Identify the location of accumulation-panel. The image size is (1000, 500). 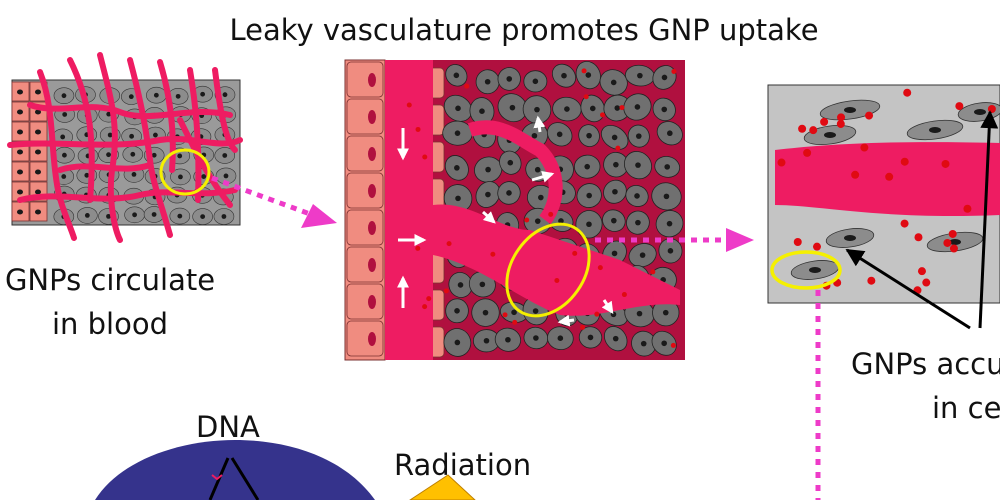
(884, 194).